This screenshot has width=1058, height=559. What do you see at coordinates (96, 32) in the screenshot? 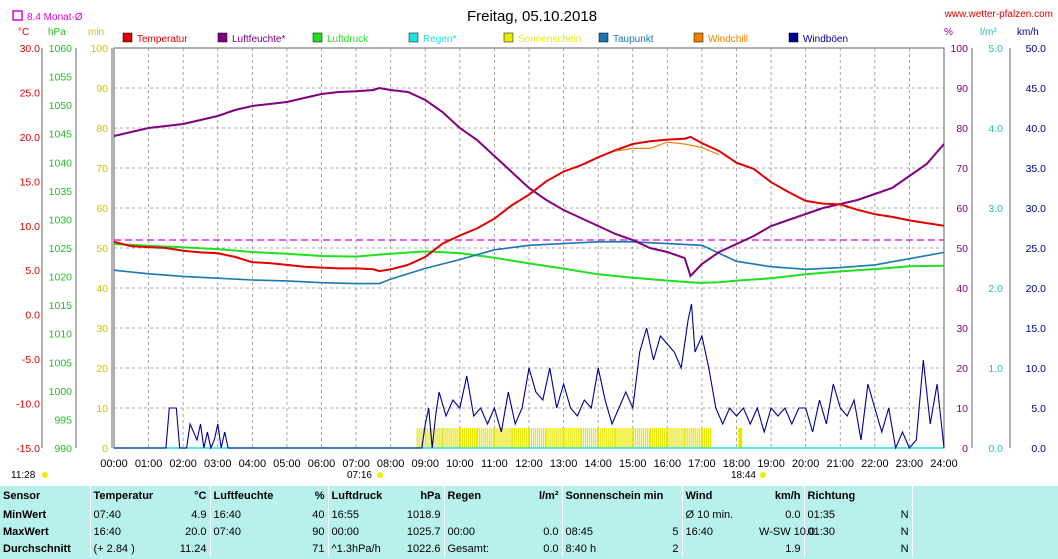
I see `unit-min: min` at bounding box center [96, 32].